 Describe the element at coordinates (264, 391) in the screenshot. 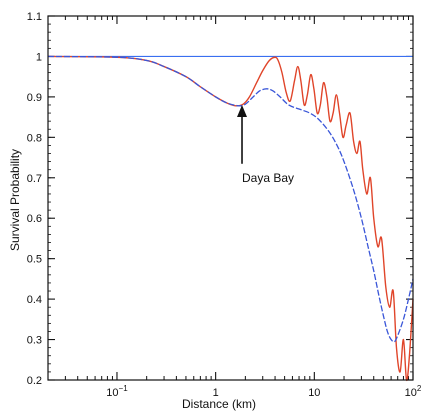

I see `x-tick-labels: 10⁻¹ 1 10 10²` at that location.